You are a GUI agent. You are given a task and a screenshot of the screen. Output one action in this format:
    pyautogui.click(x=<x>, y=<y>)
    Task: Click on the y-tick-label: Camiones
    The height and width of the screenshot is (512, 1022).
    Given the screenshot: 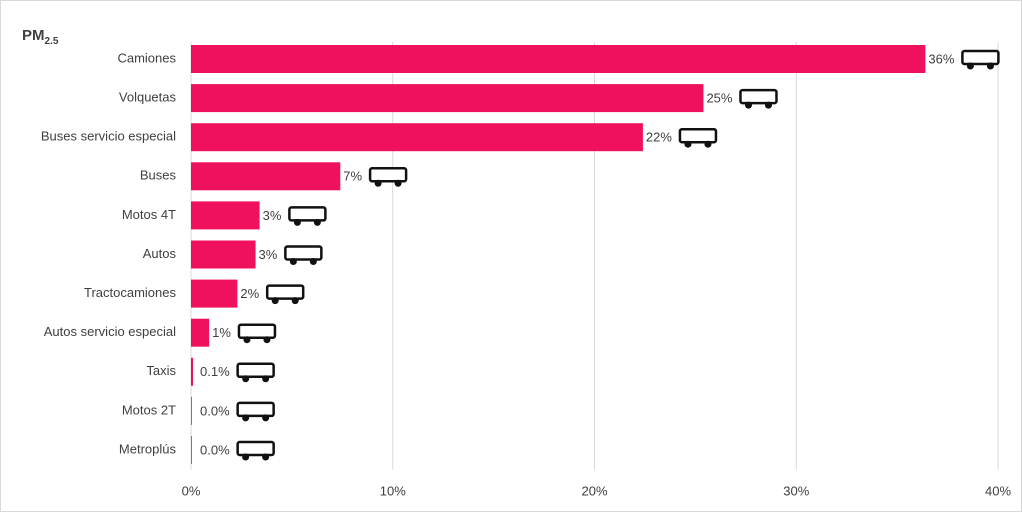 What is the action you would take?
    pyautogui.click(x=146, y=57)
    